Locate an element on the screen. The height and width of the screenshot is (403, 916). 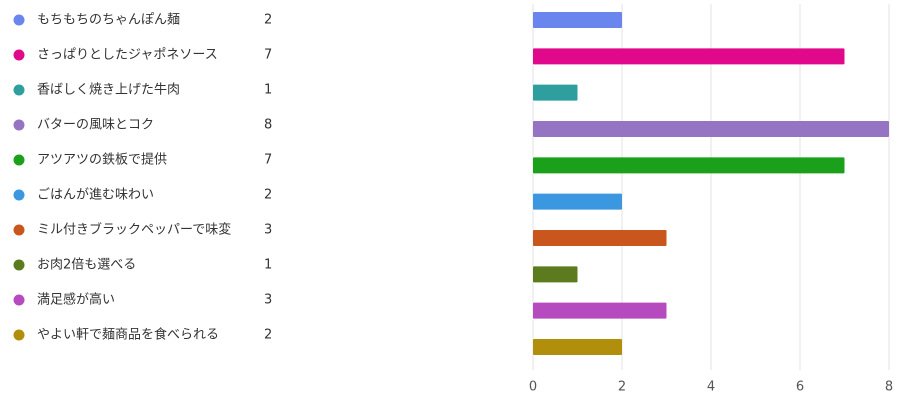
legend-label: お肉2倍も選べる is located at coordinates (86, 265).